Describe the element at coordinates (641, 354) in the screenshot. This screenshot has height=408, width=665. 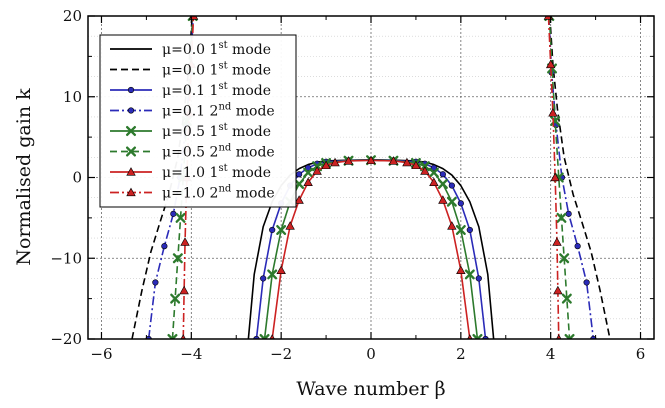
I see `x-tick-label: 6` at that location.